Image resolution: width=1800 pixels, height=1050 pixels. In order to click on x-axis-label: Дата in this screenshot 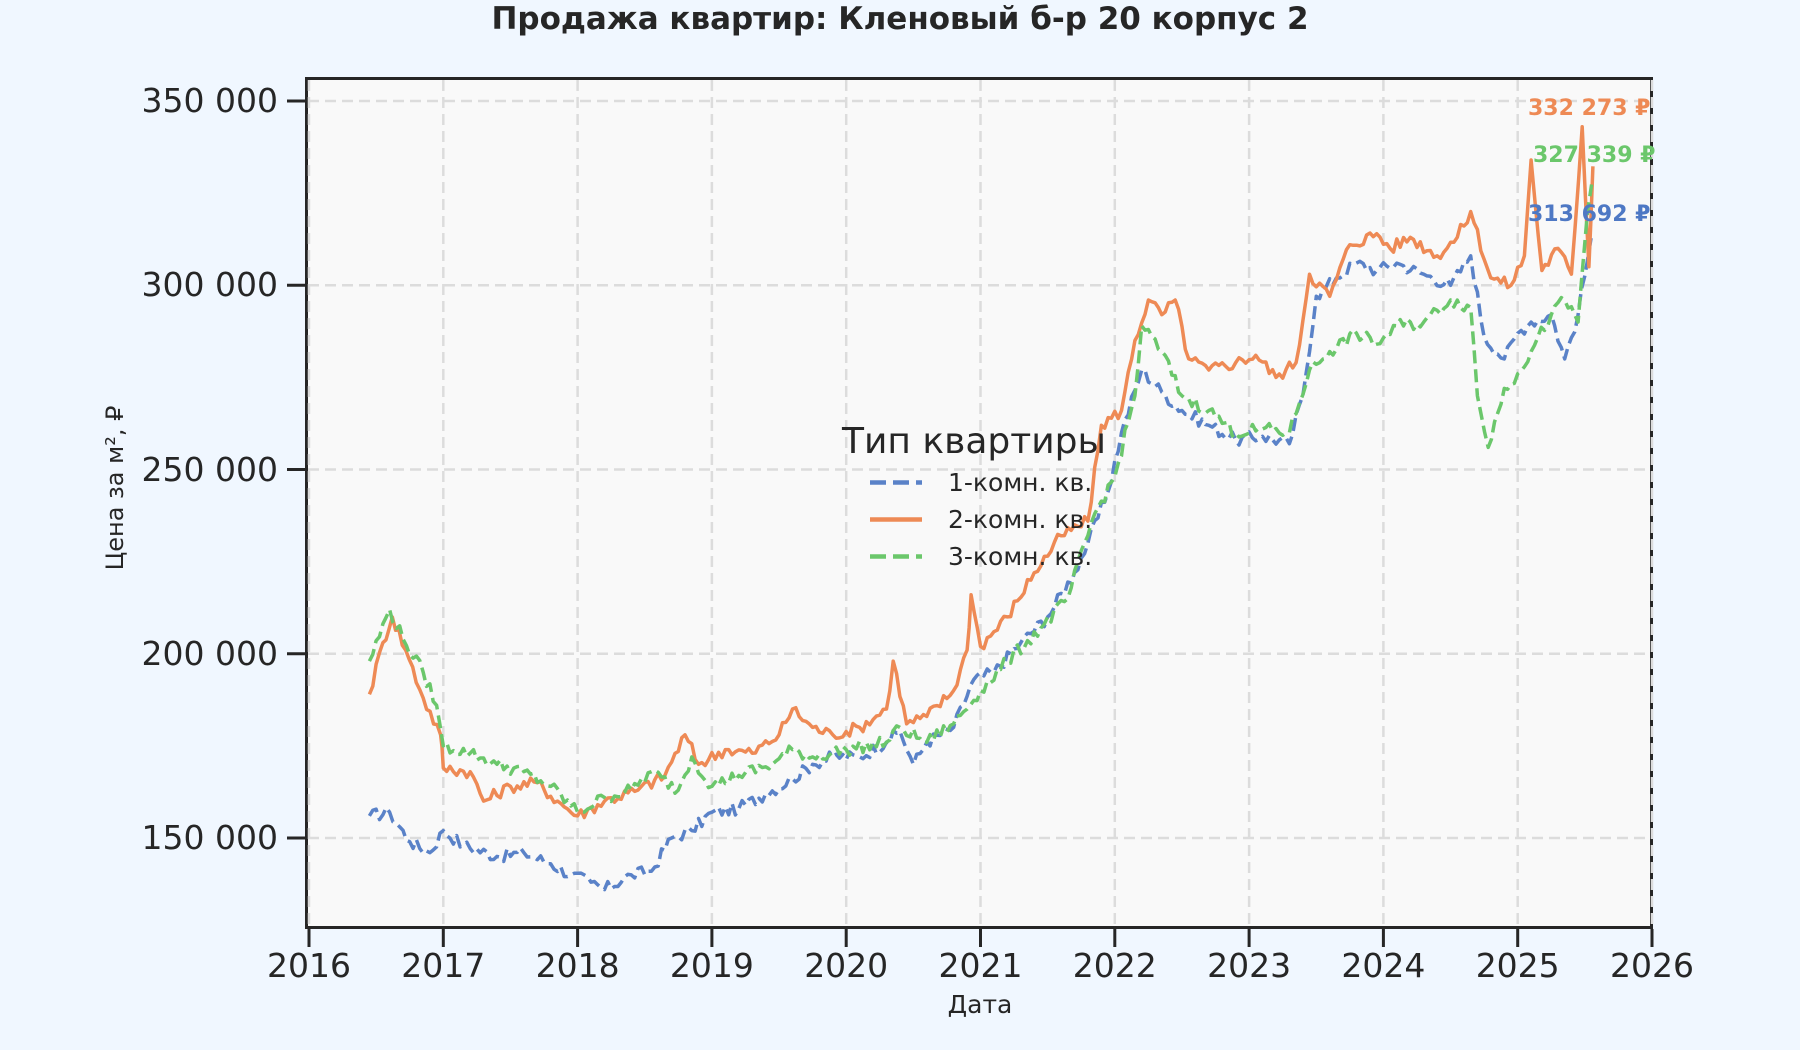, I will do `click(980, 1004)`.